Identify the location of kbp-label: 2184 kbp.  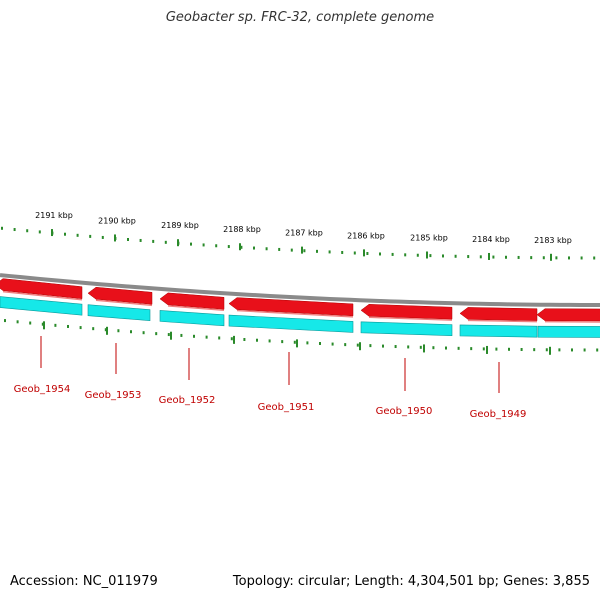
(491, 239).